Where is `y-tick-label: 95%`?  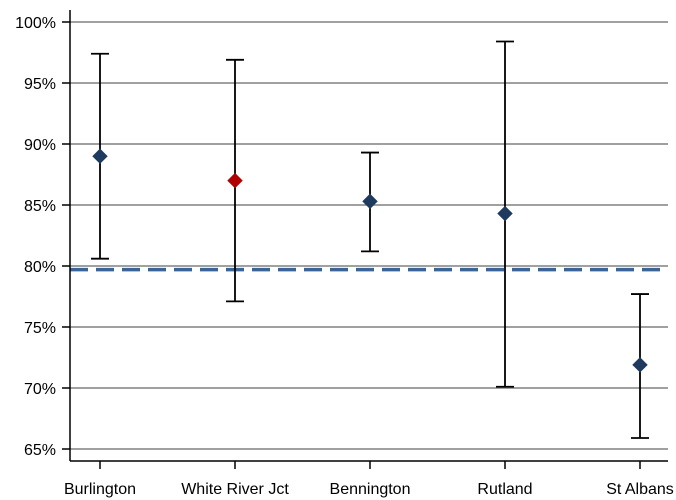
y-tick-label: 95% is located at coordinates (40, 84).